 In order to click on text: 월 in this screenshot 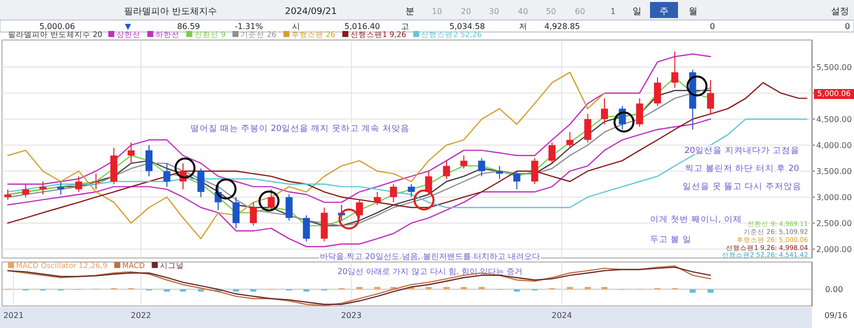, I will do `click(693, 12)`.